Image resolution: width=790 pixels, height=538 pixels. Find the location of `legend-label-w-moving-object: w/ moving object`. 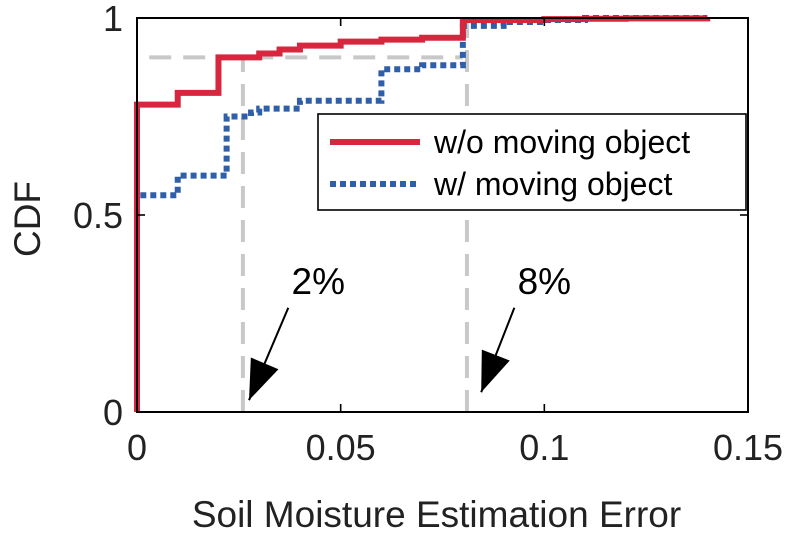

legend-label-w-moving-object: w/ moving object is located at coordinates (552, 184).